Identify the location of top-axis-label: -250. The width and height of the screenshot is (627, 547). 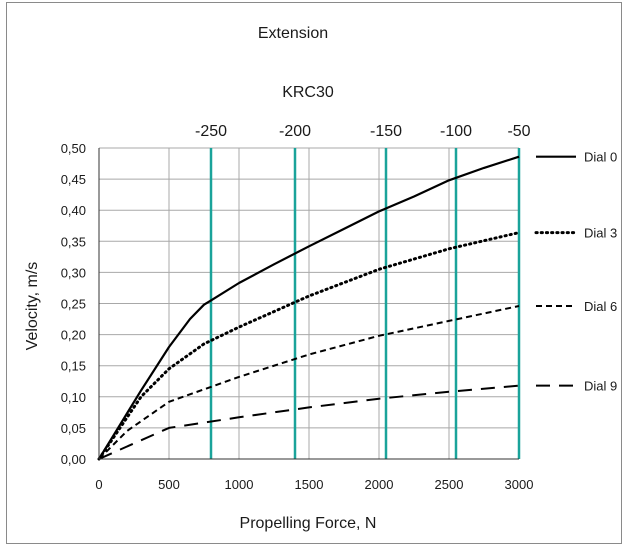
(211, 131).